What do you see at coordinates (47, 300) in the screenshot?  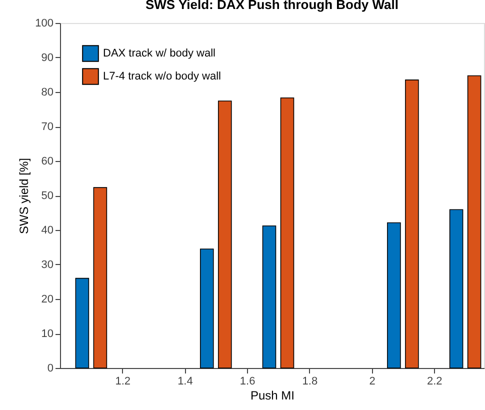 I see `y-tick-label: 20` at bounding box center [47, 300].